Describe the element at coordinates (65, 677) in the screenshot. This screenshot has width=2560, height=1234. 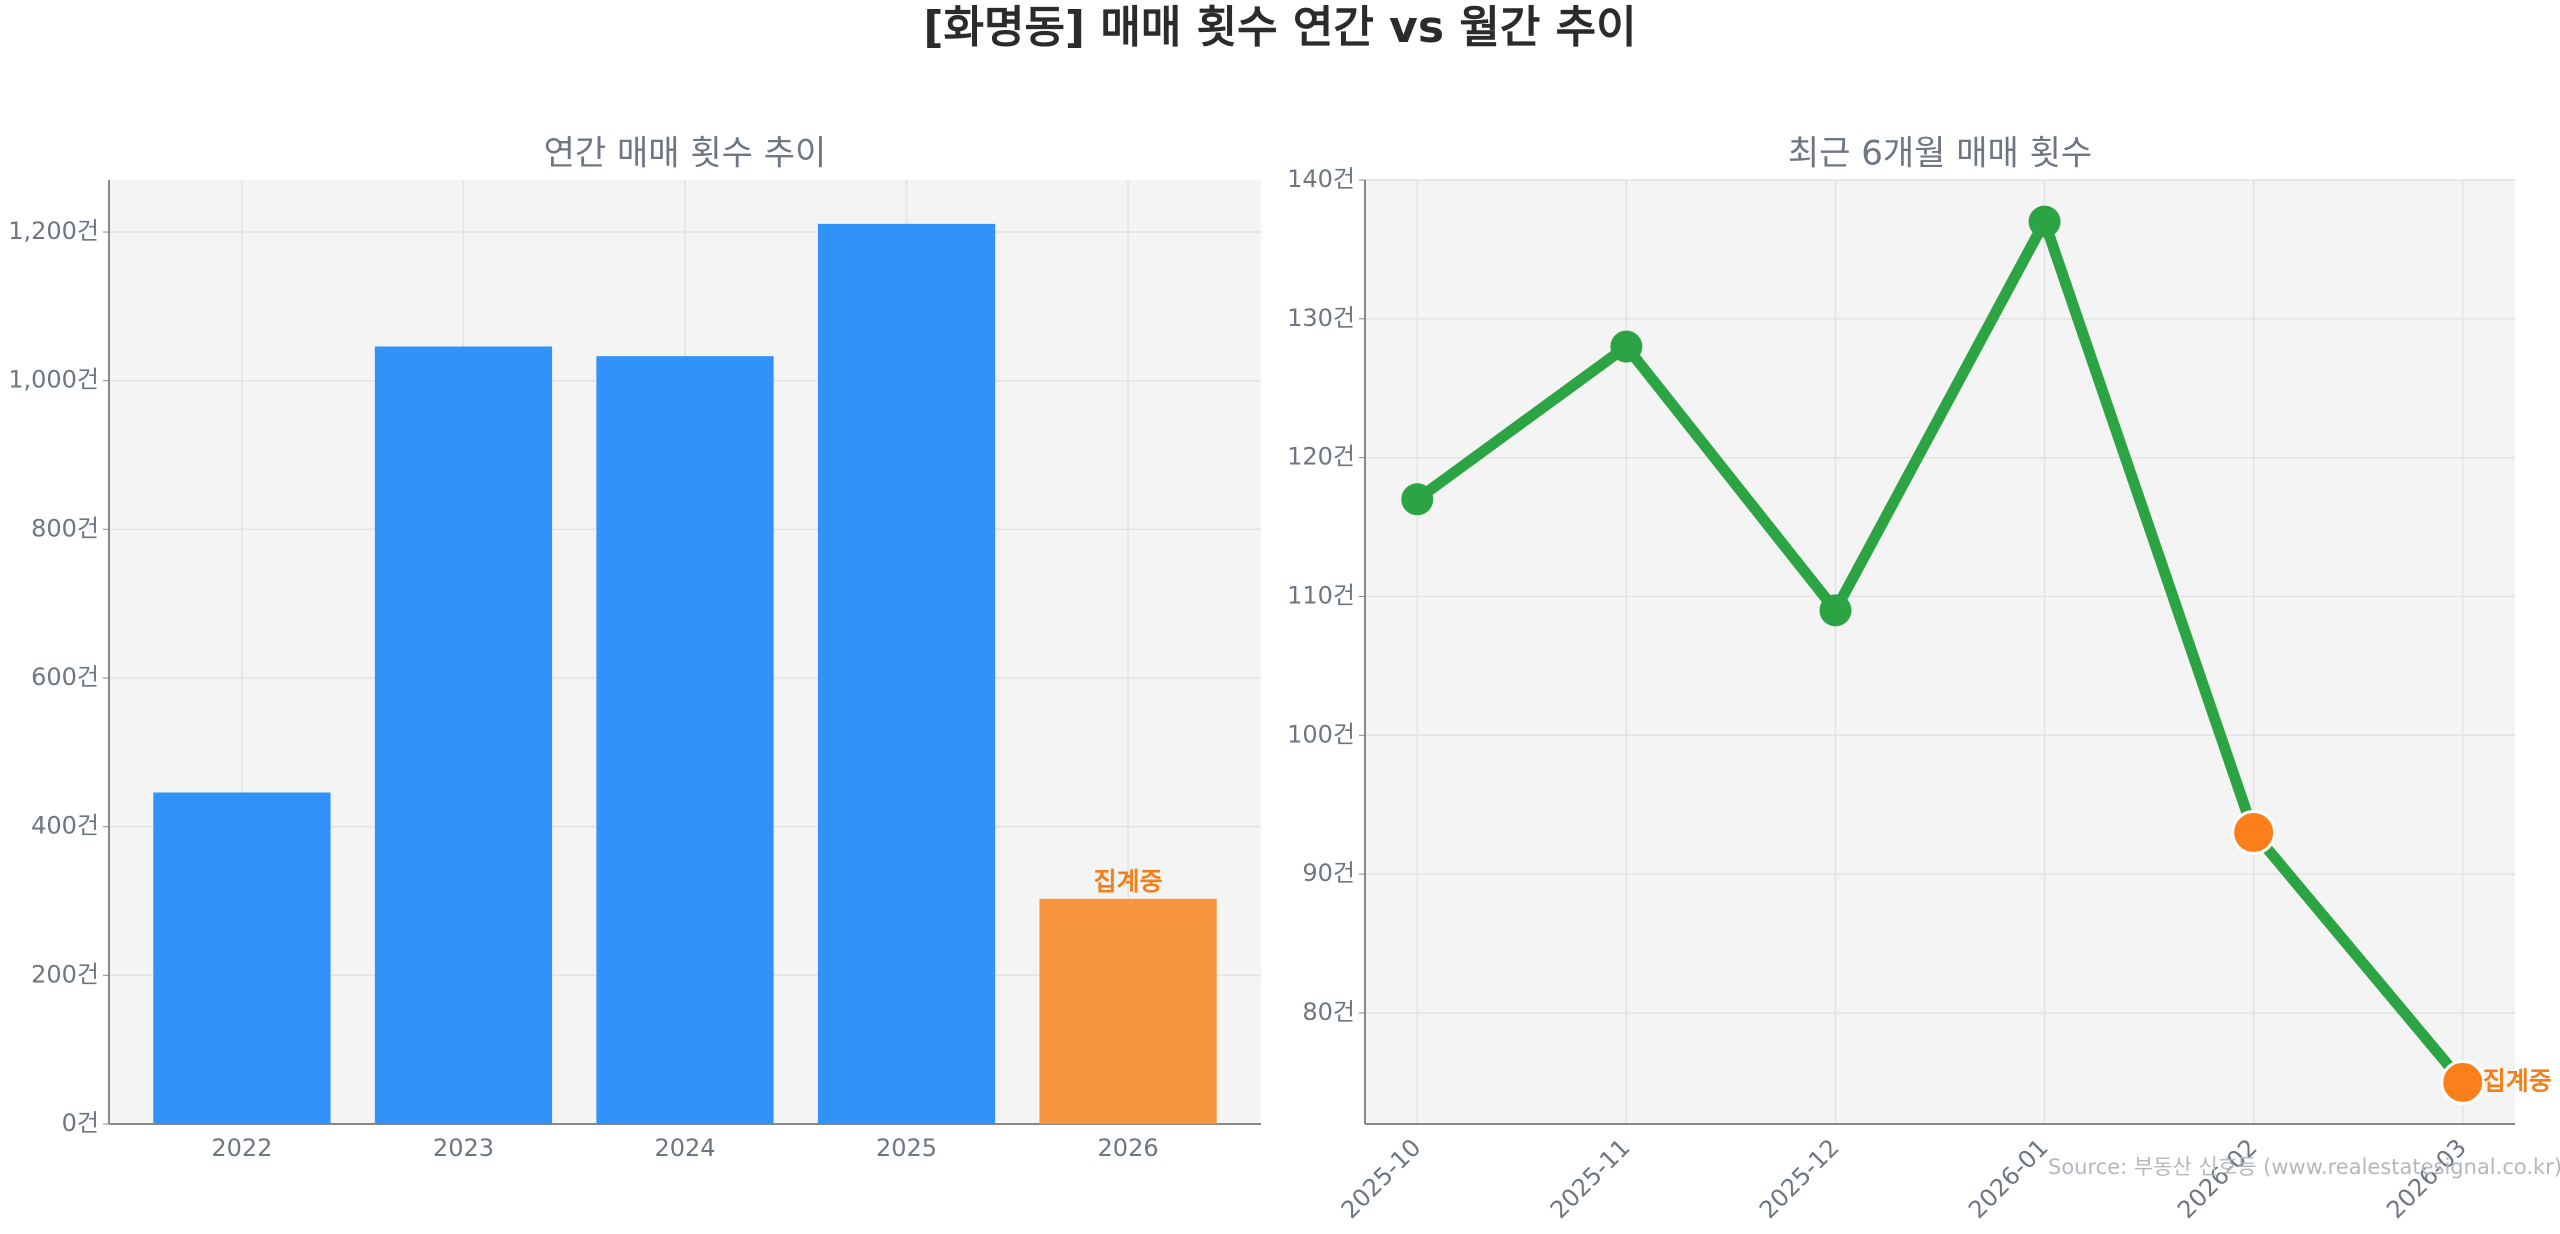
I see `y-tick-label: 600건` at that location.